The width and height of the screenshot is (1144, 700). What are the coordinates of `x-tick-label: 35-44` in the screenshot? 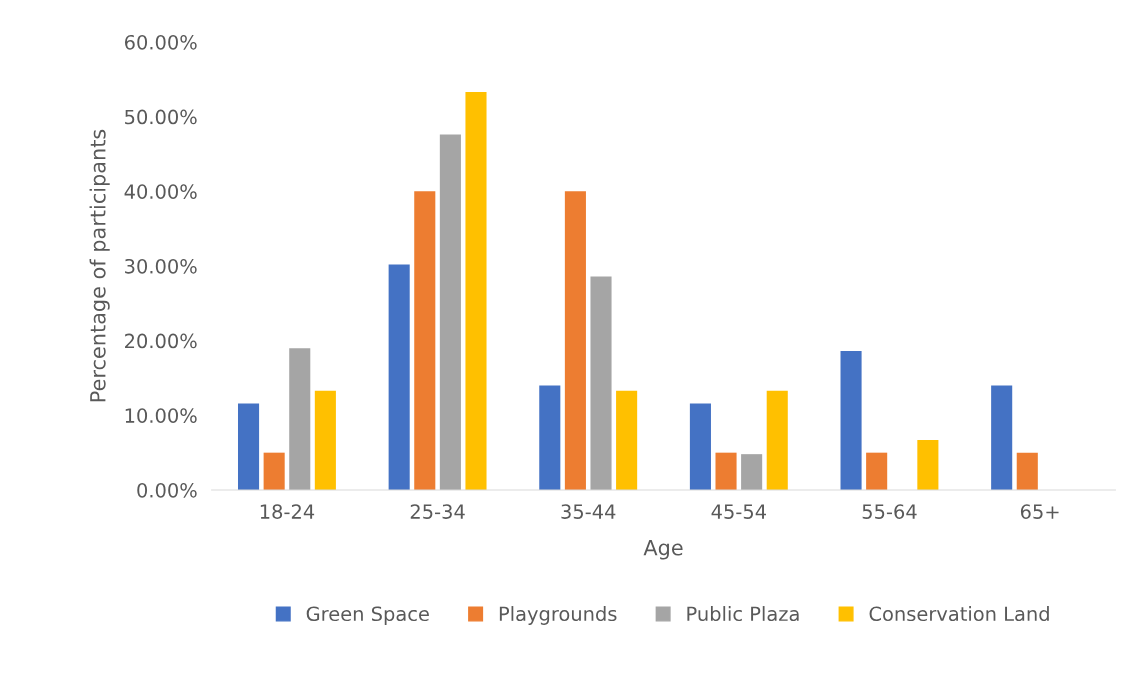 It's located at (588, 511).